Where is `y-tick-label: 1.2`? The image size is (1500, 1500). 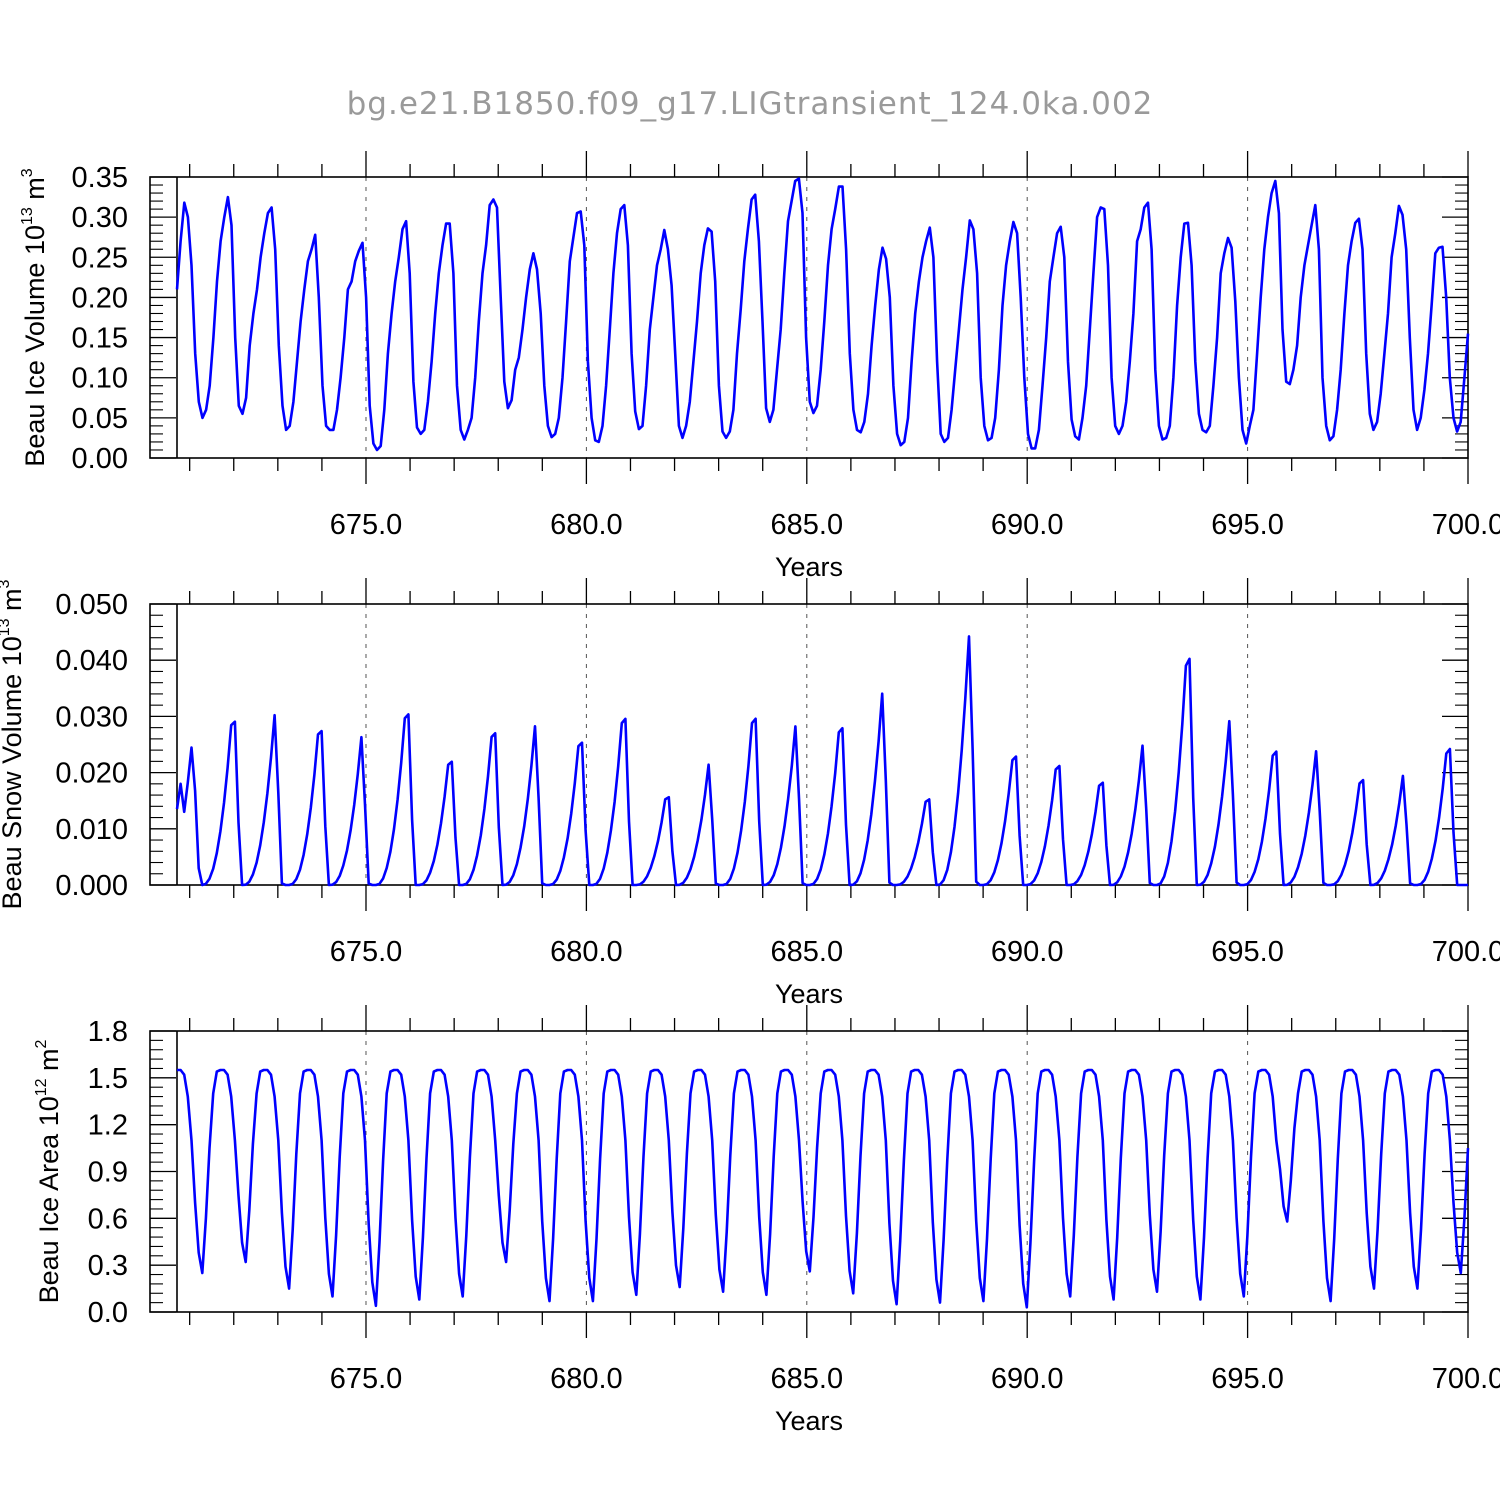 y-tick-label: 1.2 is located at coordinates (108, 1126).